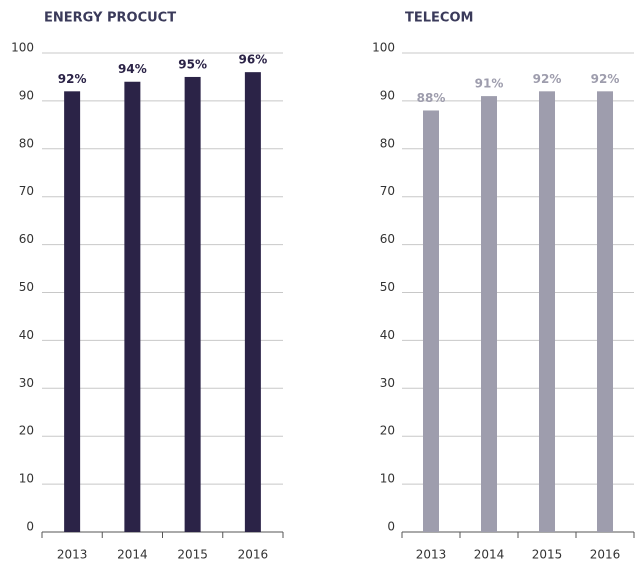 The width and height of the screenshot is (635, 562). What do you see at coordinates (489, 84) in the screenshot?
I see `value-label: 91%` at bounding box center [489, 84].